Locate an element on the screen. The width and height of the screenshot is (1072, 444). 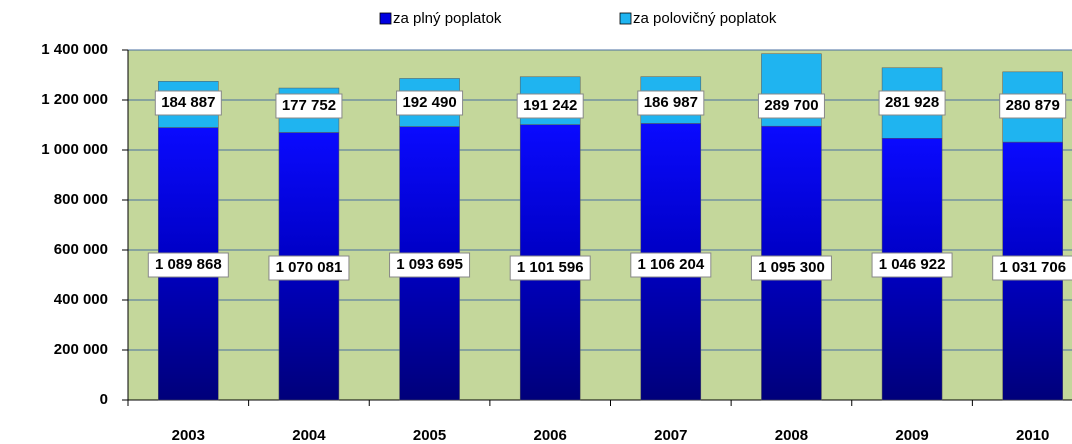
value-label: 184 887 is located at coordinates (188, 102).